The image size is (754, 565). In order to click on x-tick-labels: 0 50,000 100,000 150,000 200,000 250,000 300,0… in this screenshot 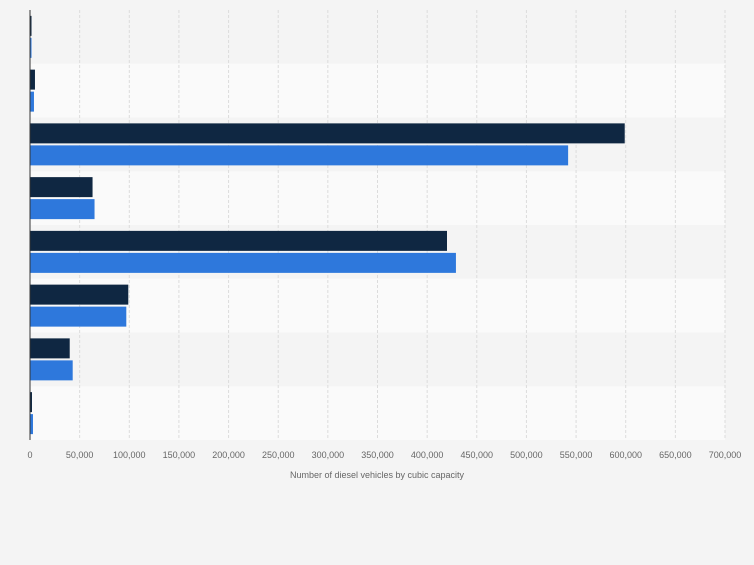, I will do `click(384, 455)`.